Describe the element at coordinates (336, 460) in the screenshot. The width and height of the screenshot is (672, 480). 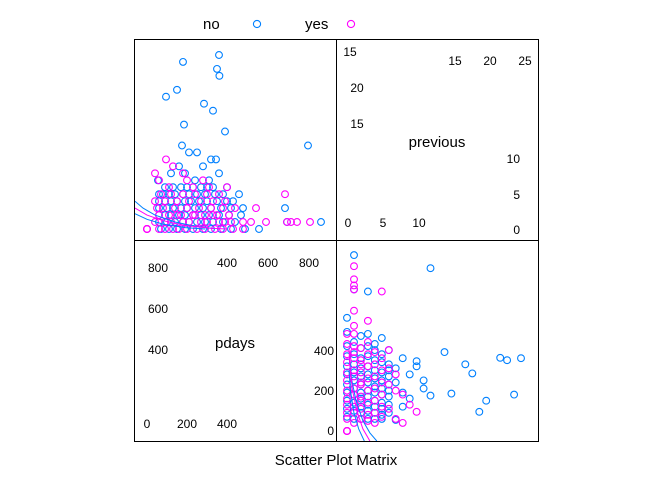
I see `x-axis-label: Scatter Plot Matrix` at that location.